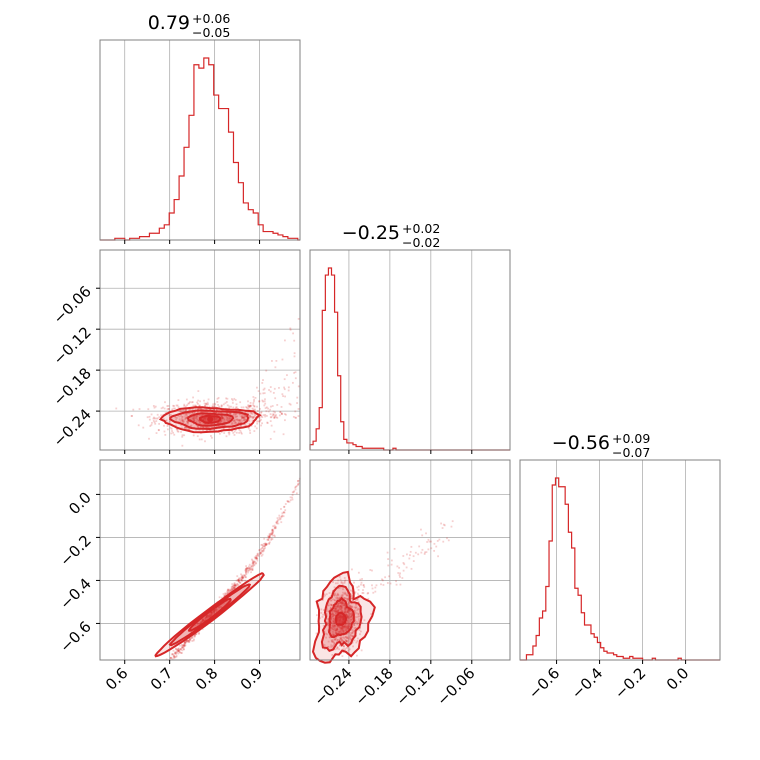 The height and width of the screenshot is (760, 760). Describe the element at coordinates (75, 637) in the screenshot. I see `y-tick-label: −0.6` at that location.